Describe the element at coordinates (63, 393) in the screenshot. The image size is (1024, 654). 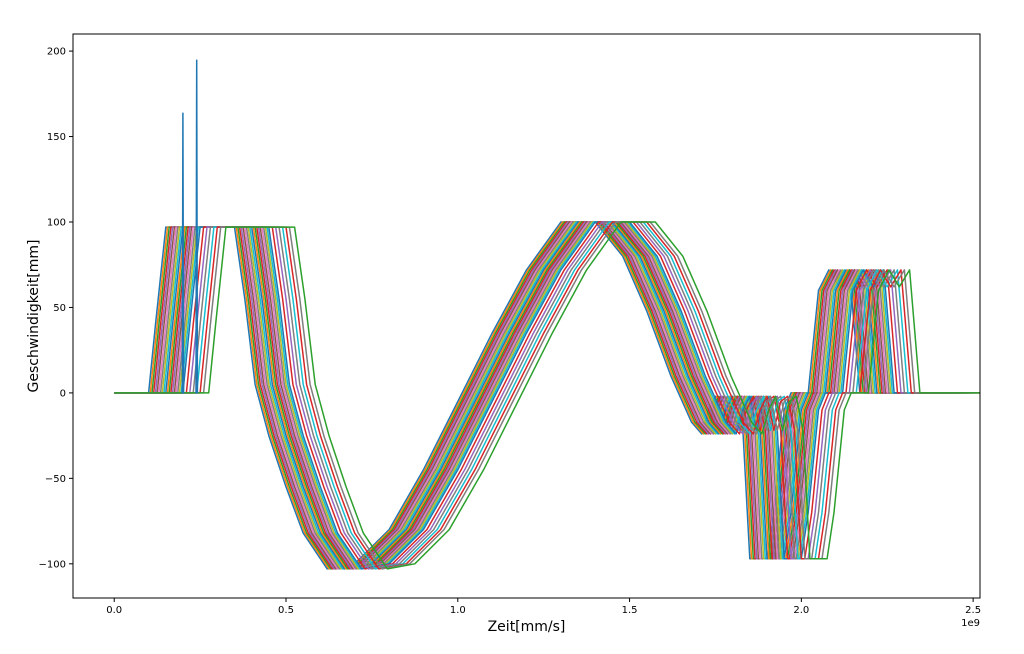
I see `y-tick-label: 0` at that location.